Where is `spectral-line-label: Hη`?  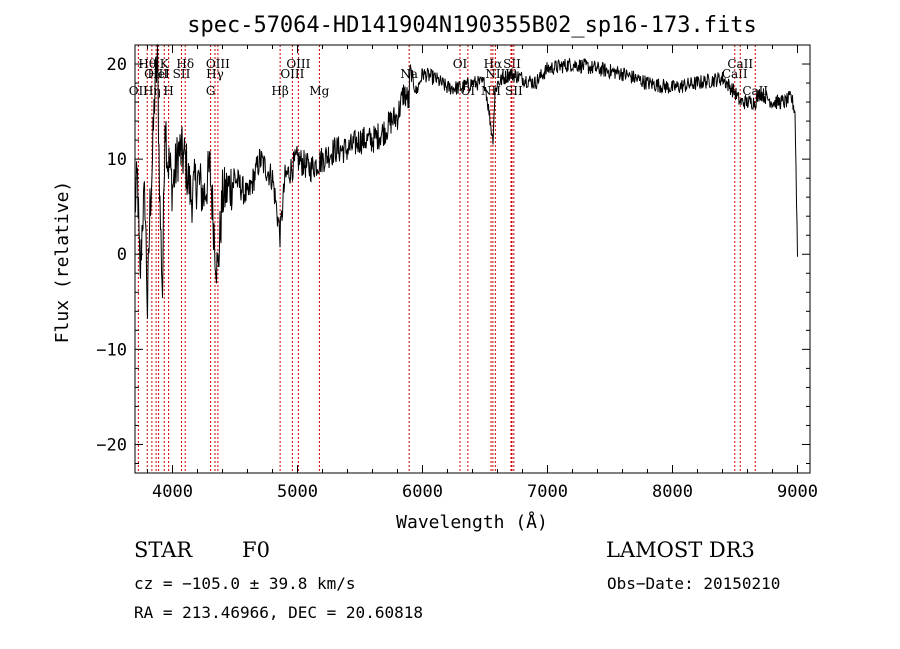
spectral-line-label: Hη is located at coordinates (152, 91).